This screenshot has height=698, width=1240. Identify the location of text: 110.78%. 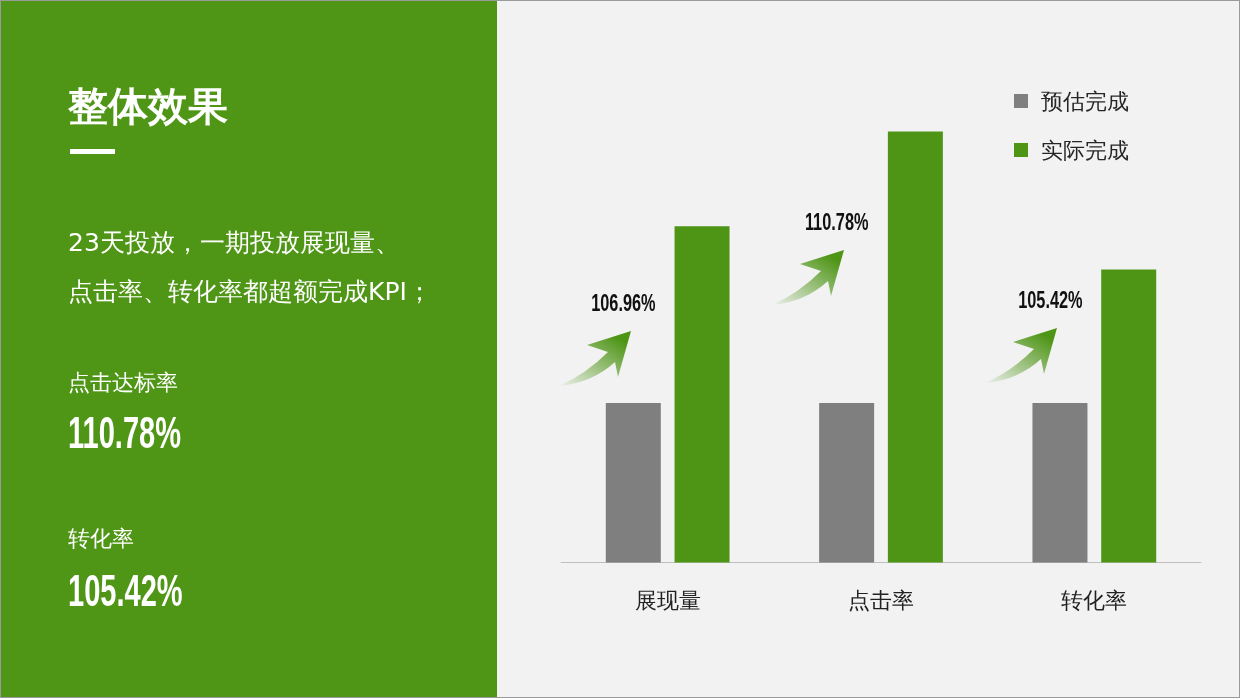
(125, 432).